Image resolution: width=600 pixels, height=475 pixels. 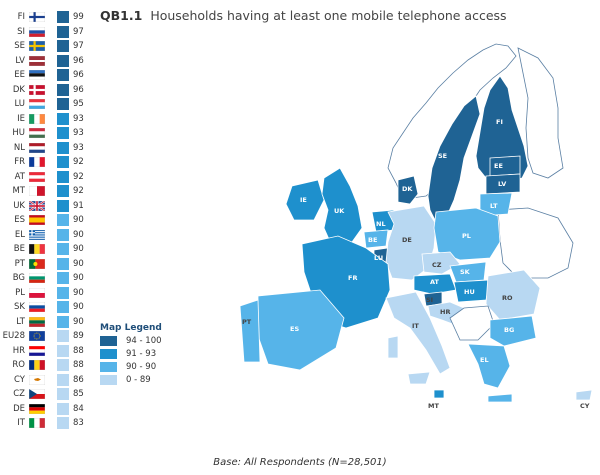 I want to click on country-row-fi: FI 99, so click(x=46, y=17).